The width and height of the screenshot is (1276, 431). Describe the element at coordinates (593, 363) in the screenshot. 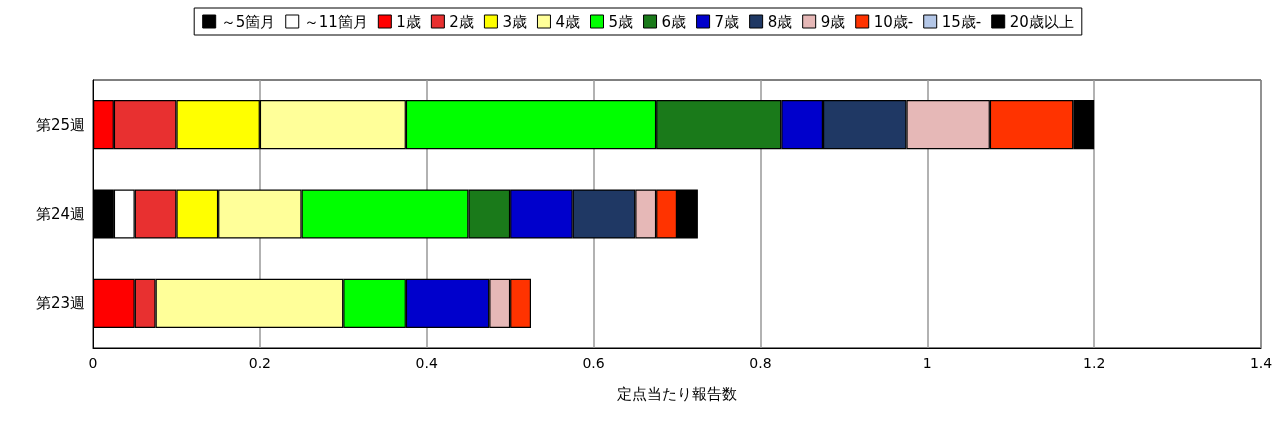

I see `x-tick-label: 0.6` at that location.